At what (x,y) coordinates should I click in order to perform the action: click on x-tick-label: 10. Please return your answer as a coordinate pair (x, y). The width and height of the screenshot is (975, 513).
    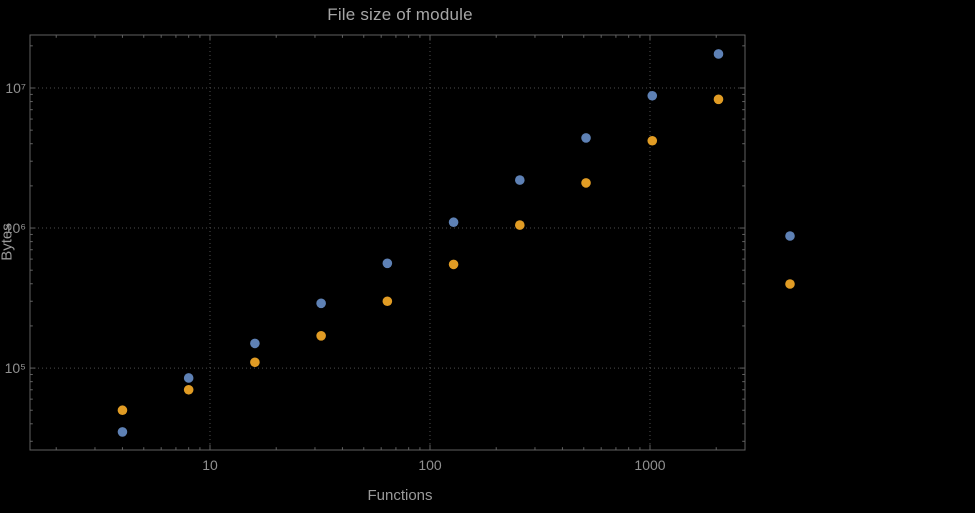
    Looking at the image, I should click on (210, 465).